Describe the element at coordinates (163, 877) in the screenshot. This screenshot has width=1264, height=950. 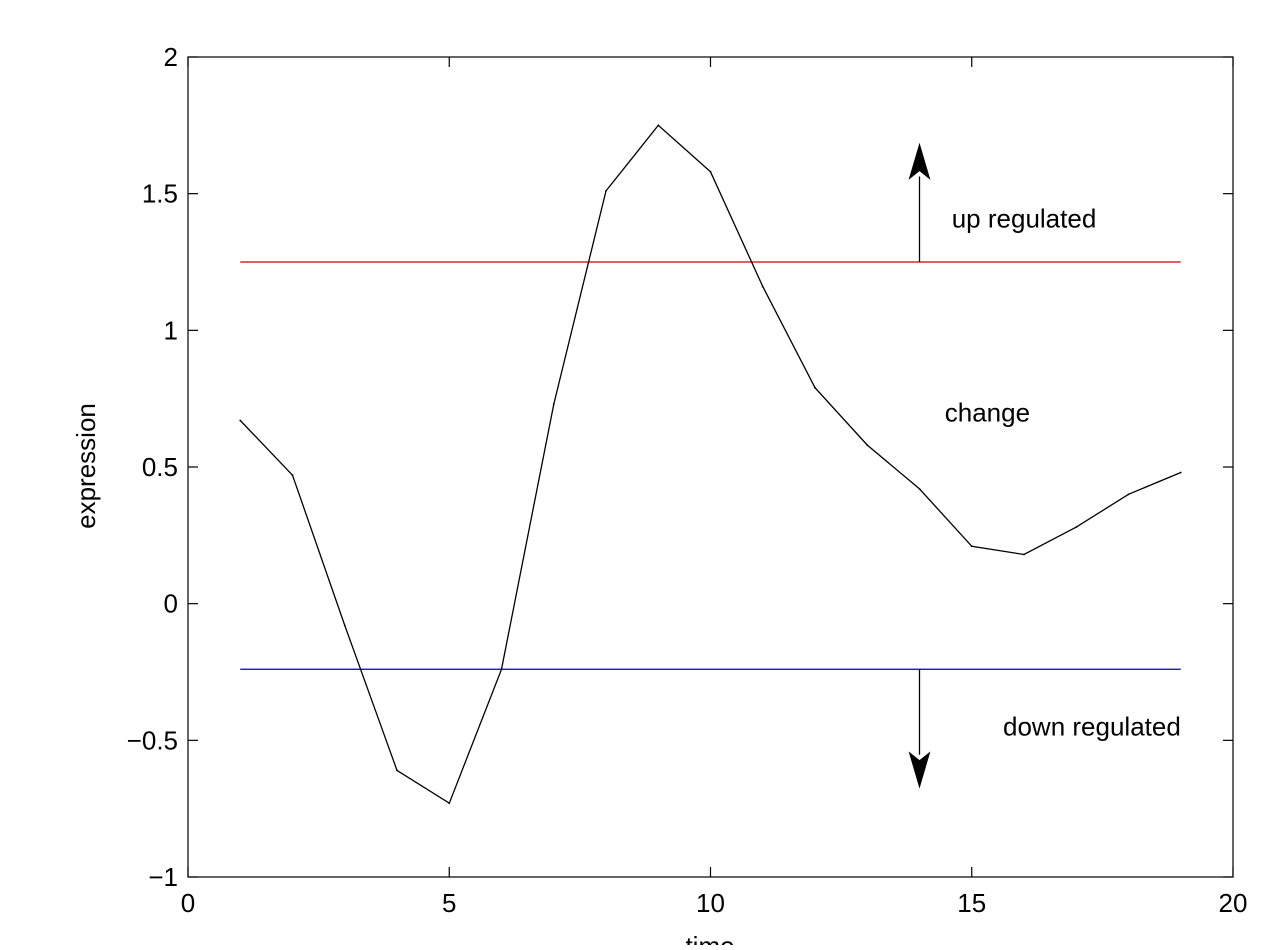
I see `y-tick-label: −1` at that location.